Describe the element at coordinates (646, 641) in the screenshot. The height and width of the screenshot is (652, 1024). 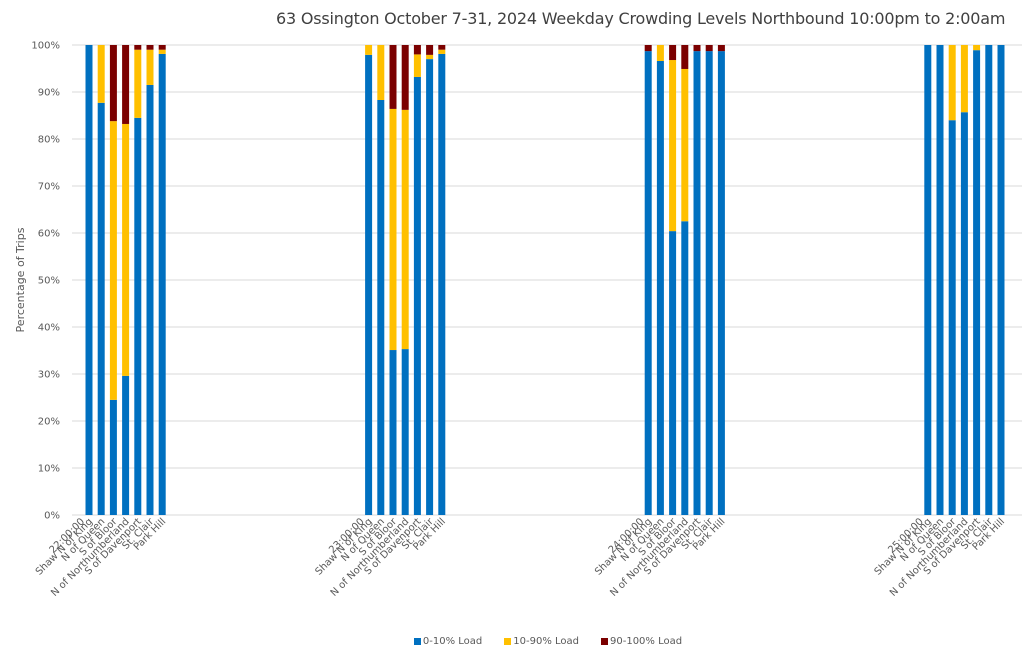
I see `legend-label-90-100: 90-100% Load` at that location.